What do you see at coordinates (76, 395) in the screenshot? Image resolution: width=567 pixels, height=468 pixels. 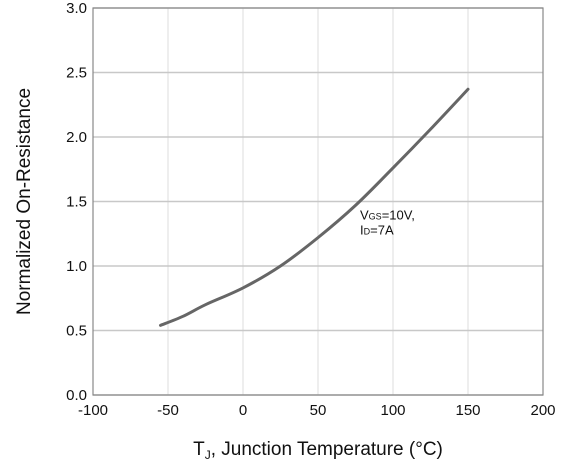 I see `y-tick-label: 0.0` at bounding box center [76, 395].